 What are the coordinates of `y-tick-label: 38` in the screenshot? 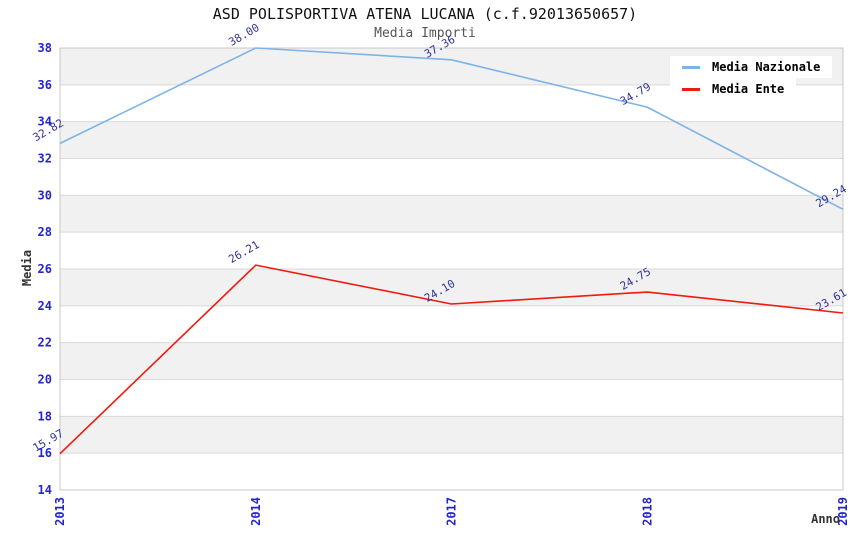 It's located at (45, 48).